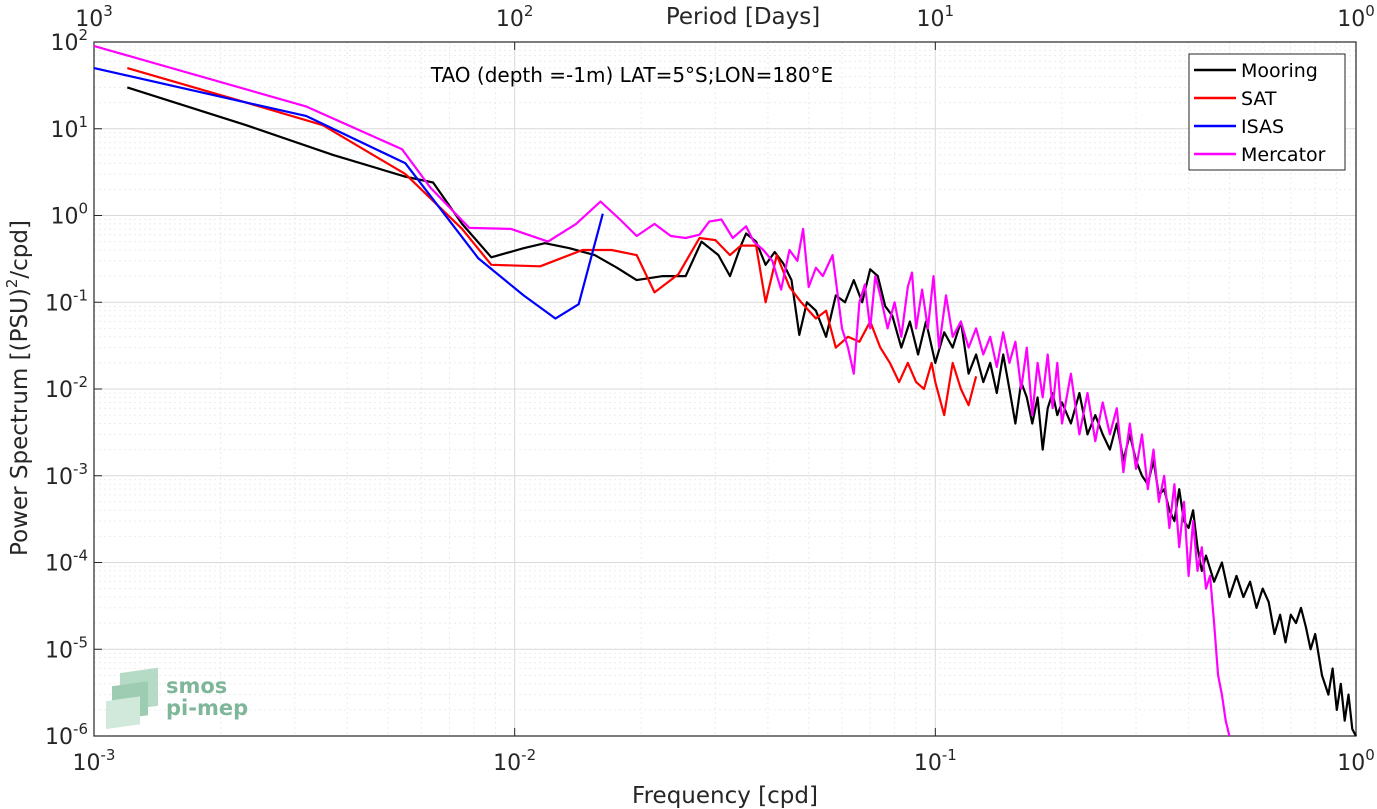 The image size is (1377, 809). What do you see at coordinates (1259, 99) in the screenshot?
I see `legend-label-sat: SAT` at bounding box center [1259, 99].